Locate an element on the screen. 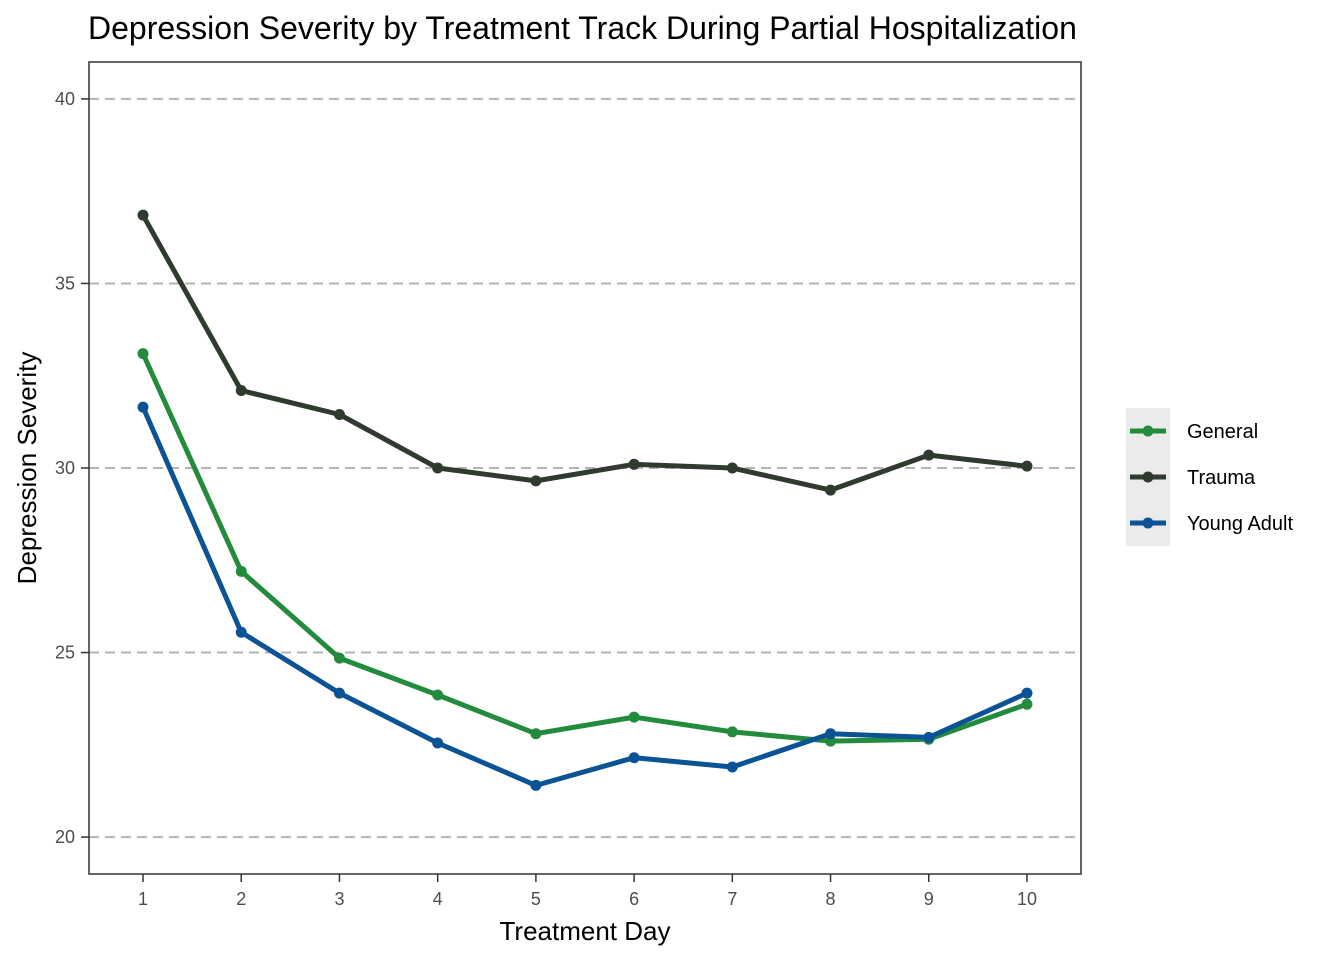 The height and width of the screenshot is (960, 1344). x-tick-label: 2 is located at coordinates (241, 899).